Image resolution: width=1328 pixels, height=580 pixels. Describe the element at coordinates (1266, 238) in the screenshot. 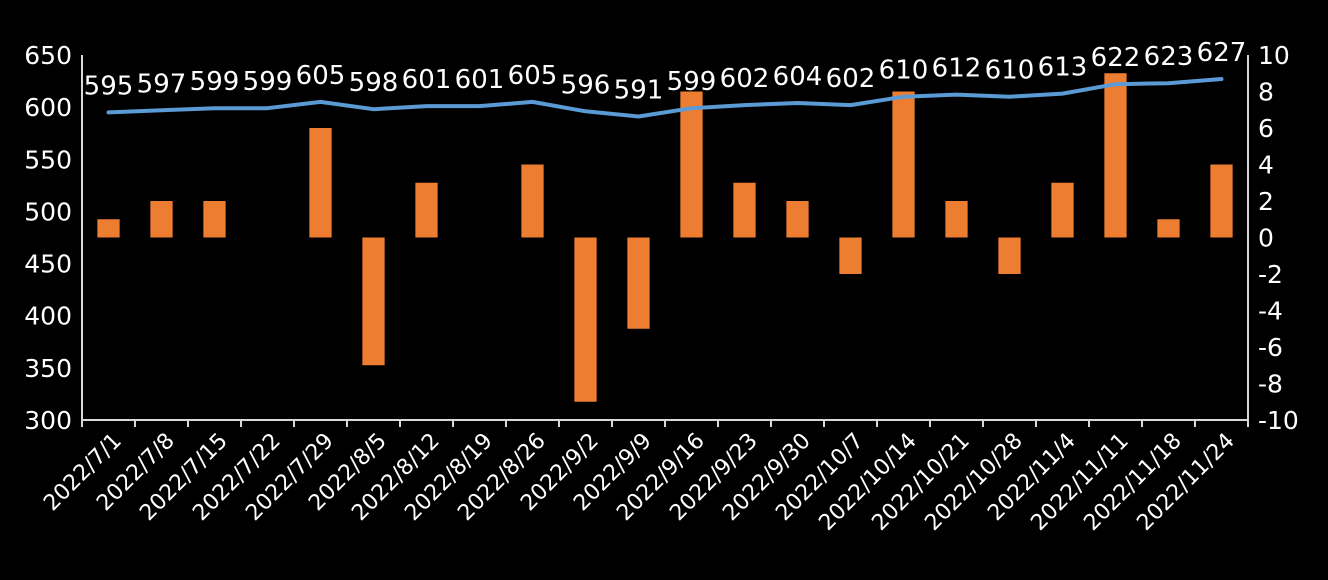

I see `y-right-tick-label: 0` at that location.